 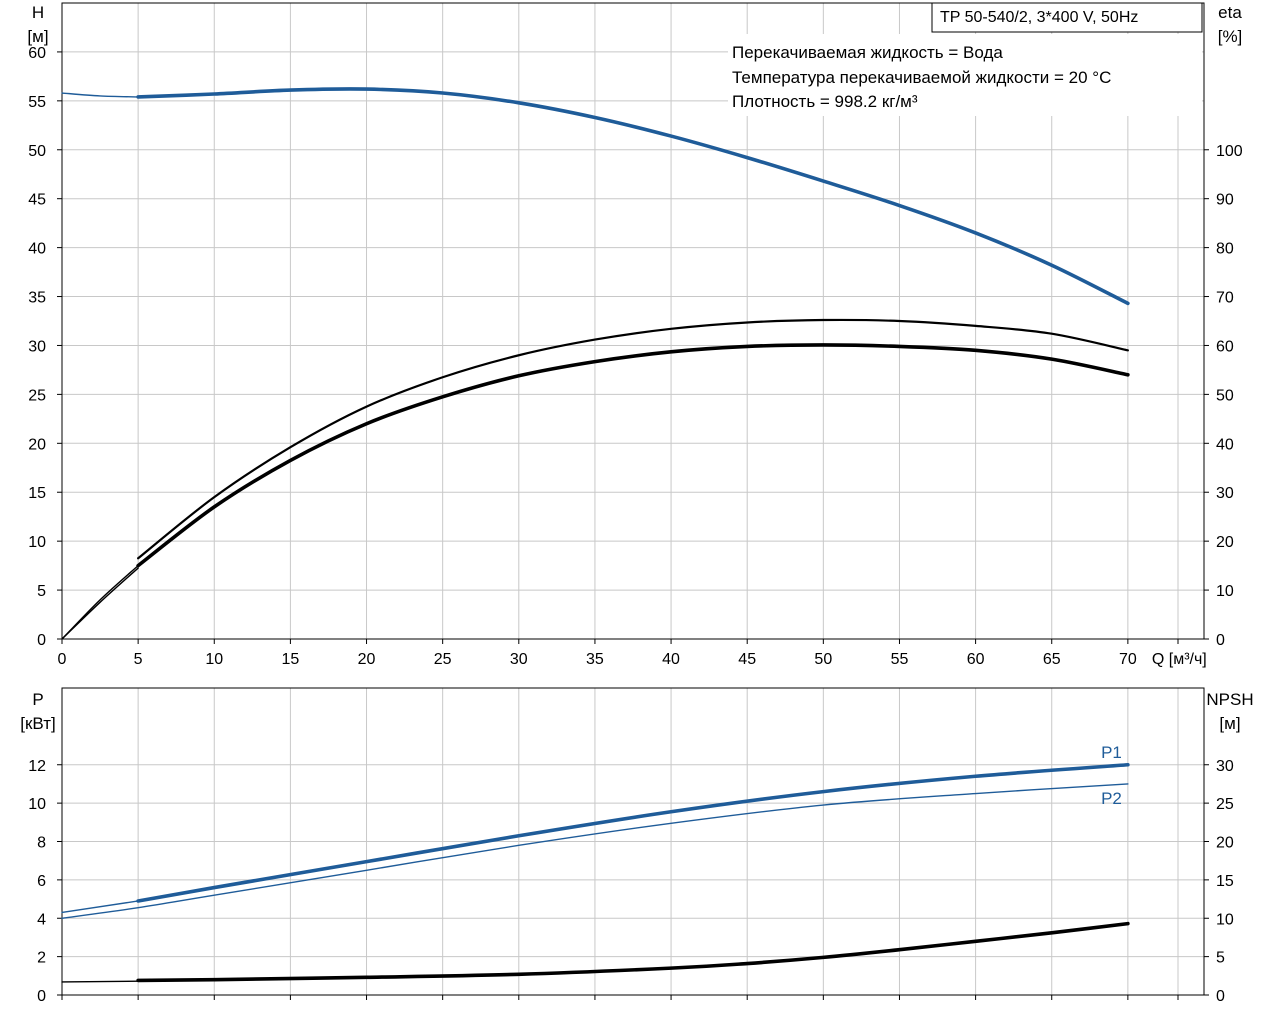 What do you see at coordinates (825, 101) in the screenshot?
I see `info-line-3: Плотность = 998.2 кг/м³` at bounding box center [825, 101].